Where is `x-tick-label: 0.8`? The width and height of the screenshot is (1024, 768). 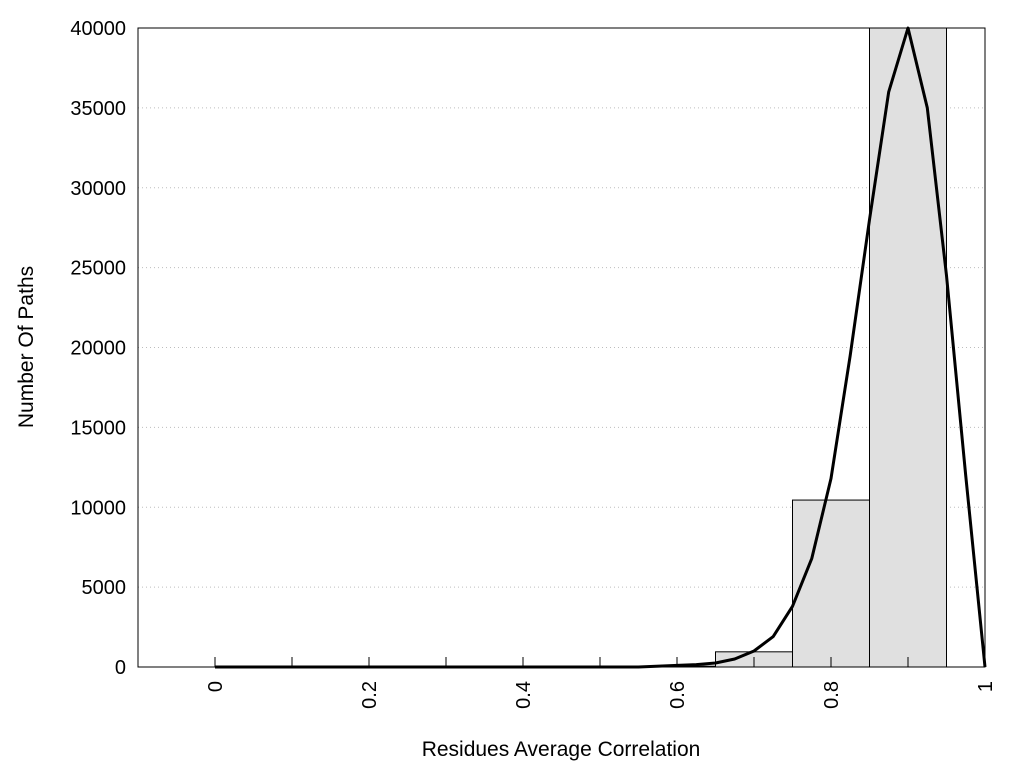
x-tick-label: 0.8 is located at coordinates (832, 695).